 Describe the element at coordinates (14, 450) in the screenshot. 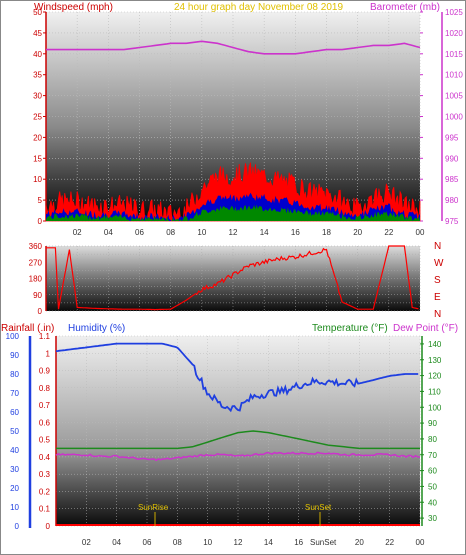

I see `humidity-y-tick-label: 40` at that location.